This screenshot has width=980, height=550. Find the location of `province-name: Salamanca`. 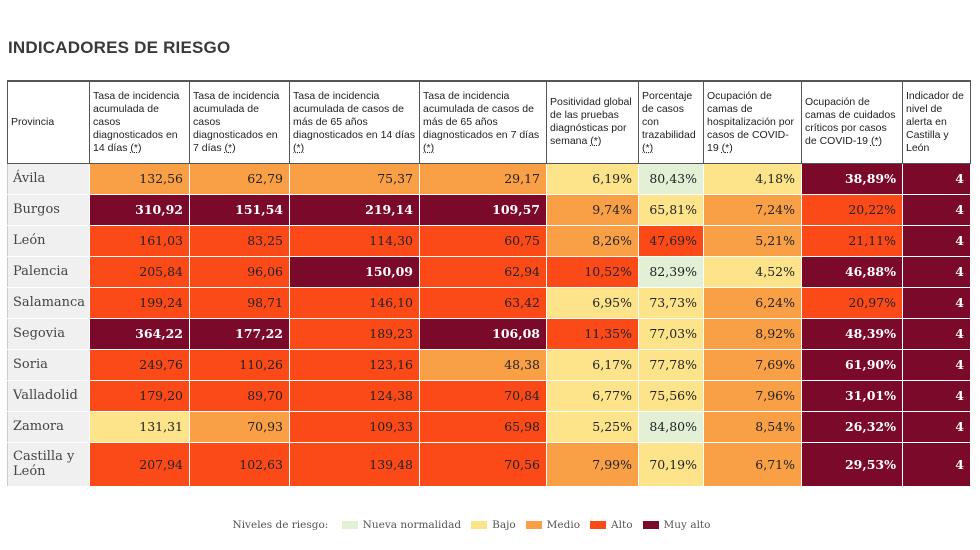

province-name: Salamanca is located at coordinates (48, 302).